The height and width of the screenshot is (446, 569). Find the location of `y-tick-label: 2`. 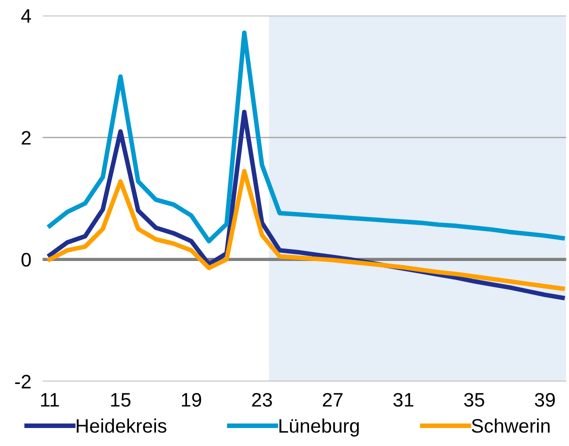

y-tick-label: 2 is located at coordinates (26, 137).